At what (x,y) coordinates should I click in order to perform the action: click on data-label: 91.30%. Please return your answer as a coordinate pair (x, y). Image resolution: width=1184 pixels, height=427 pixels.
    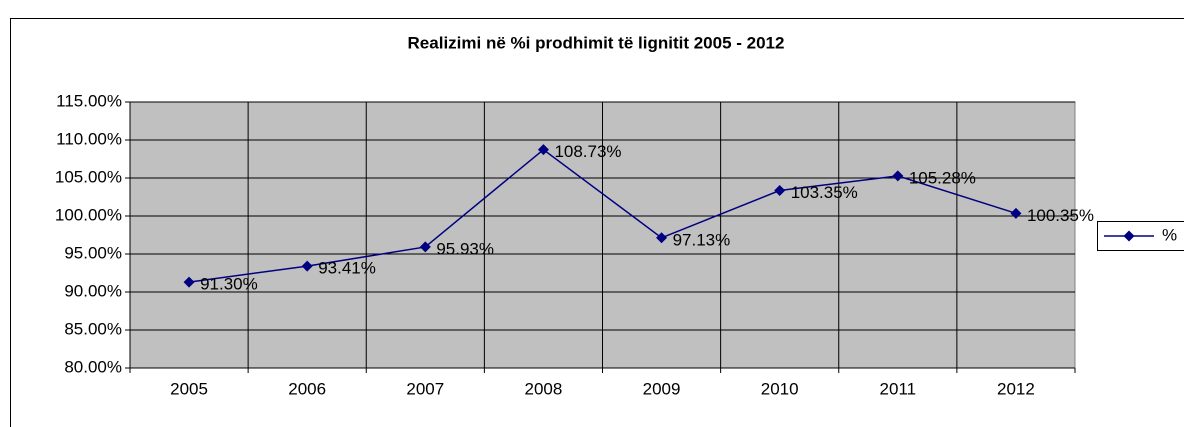
    Looking at the image, I should click on (229, 284).